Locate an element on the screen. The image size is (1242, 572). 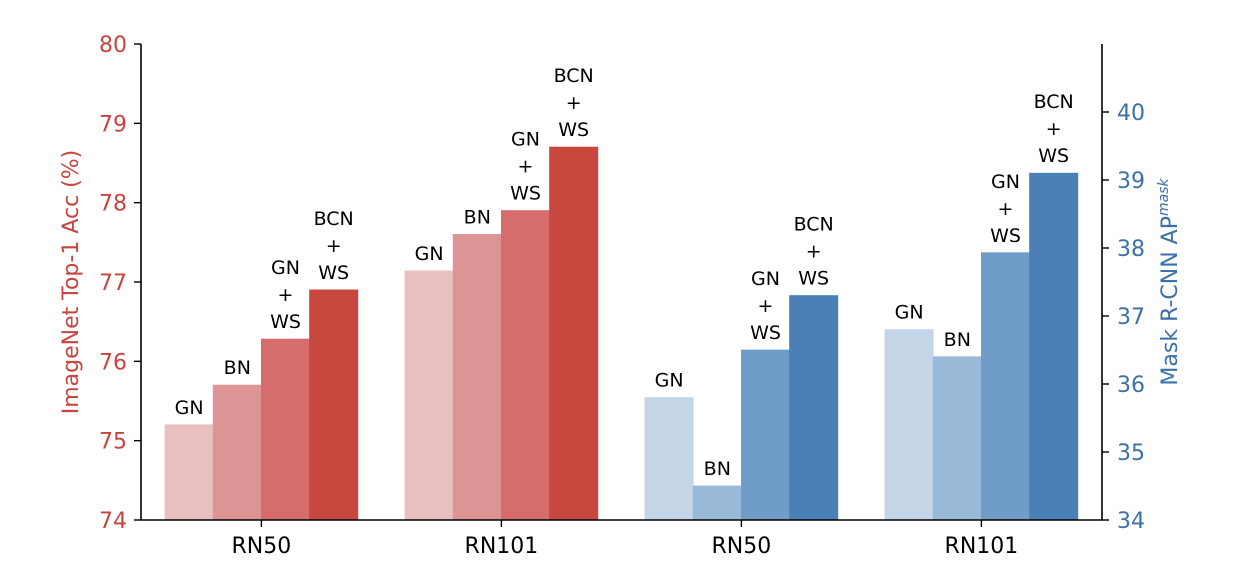
bar-right-rn50-gn is located at coordinates (669, 459).